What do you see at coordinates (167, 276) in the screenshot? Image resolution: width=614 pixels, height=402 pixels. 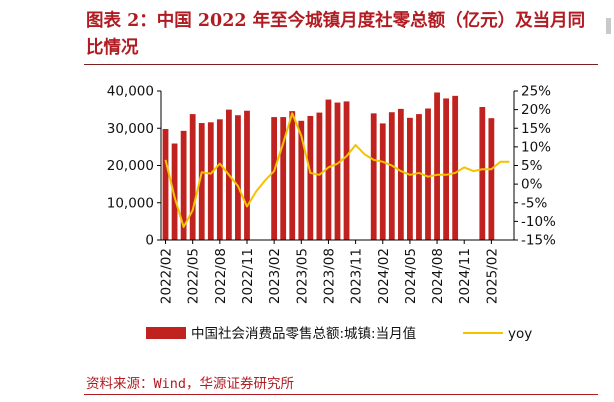 I see `x-tick-label: 2022/02` at bounding box center [167, 276].